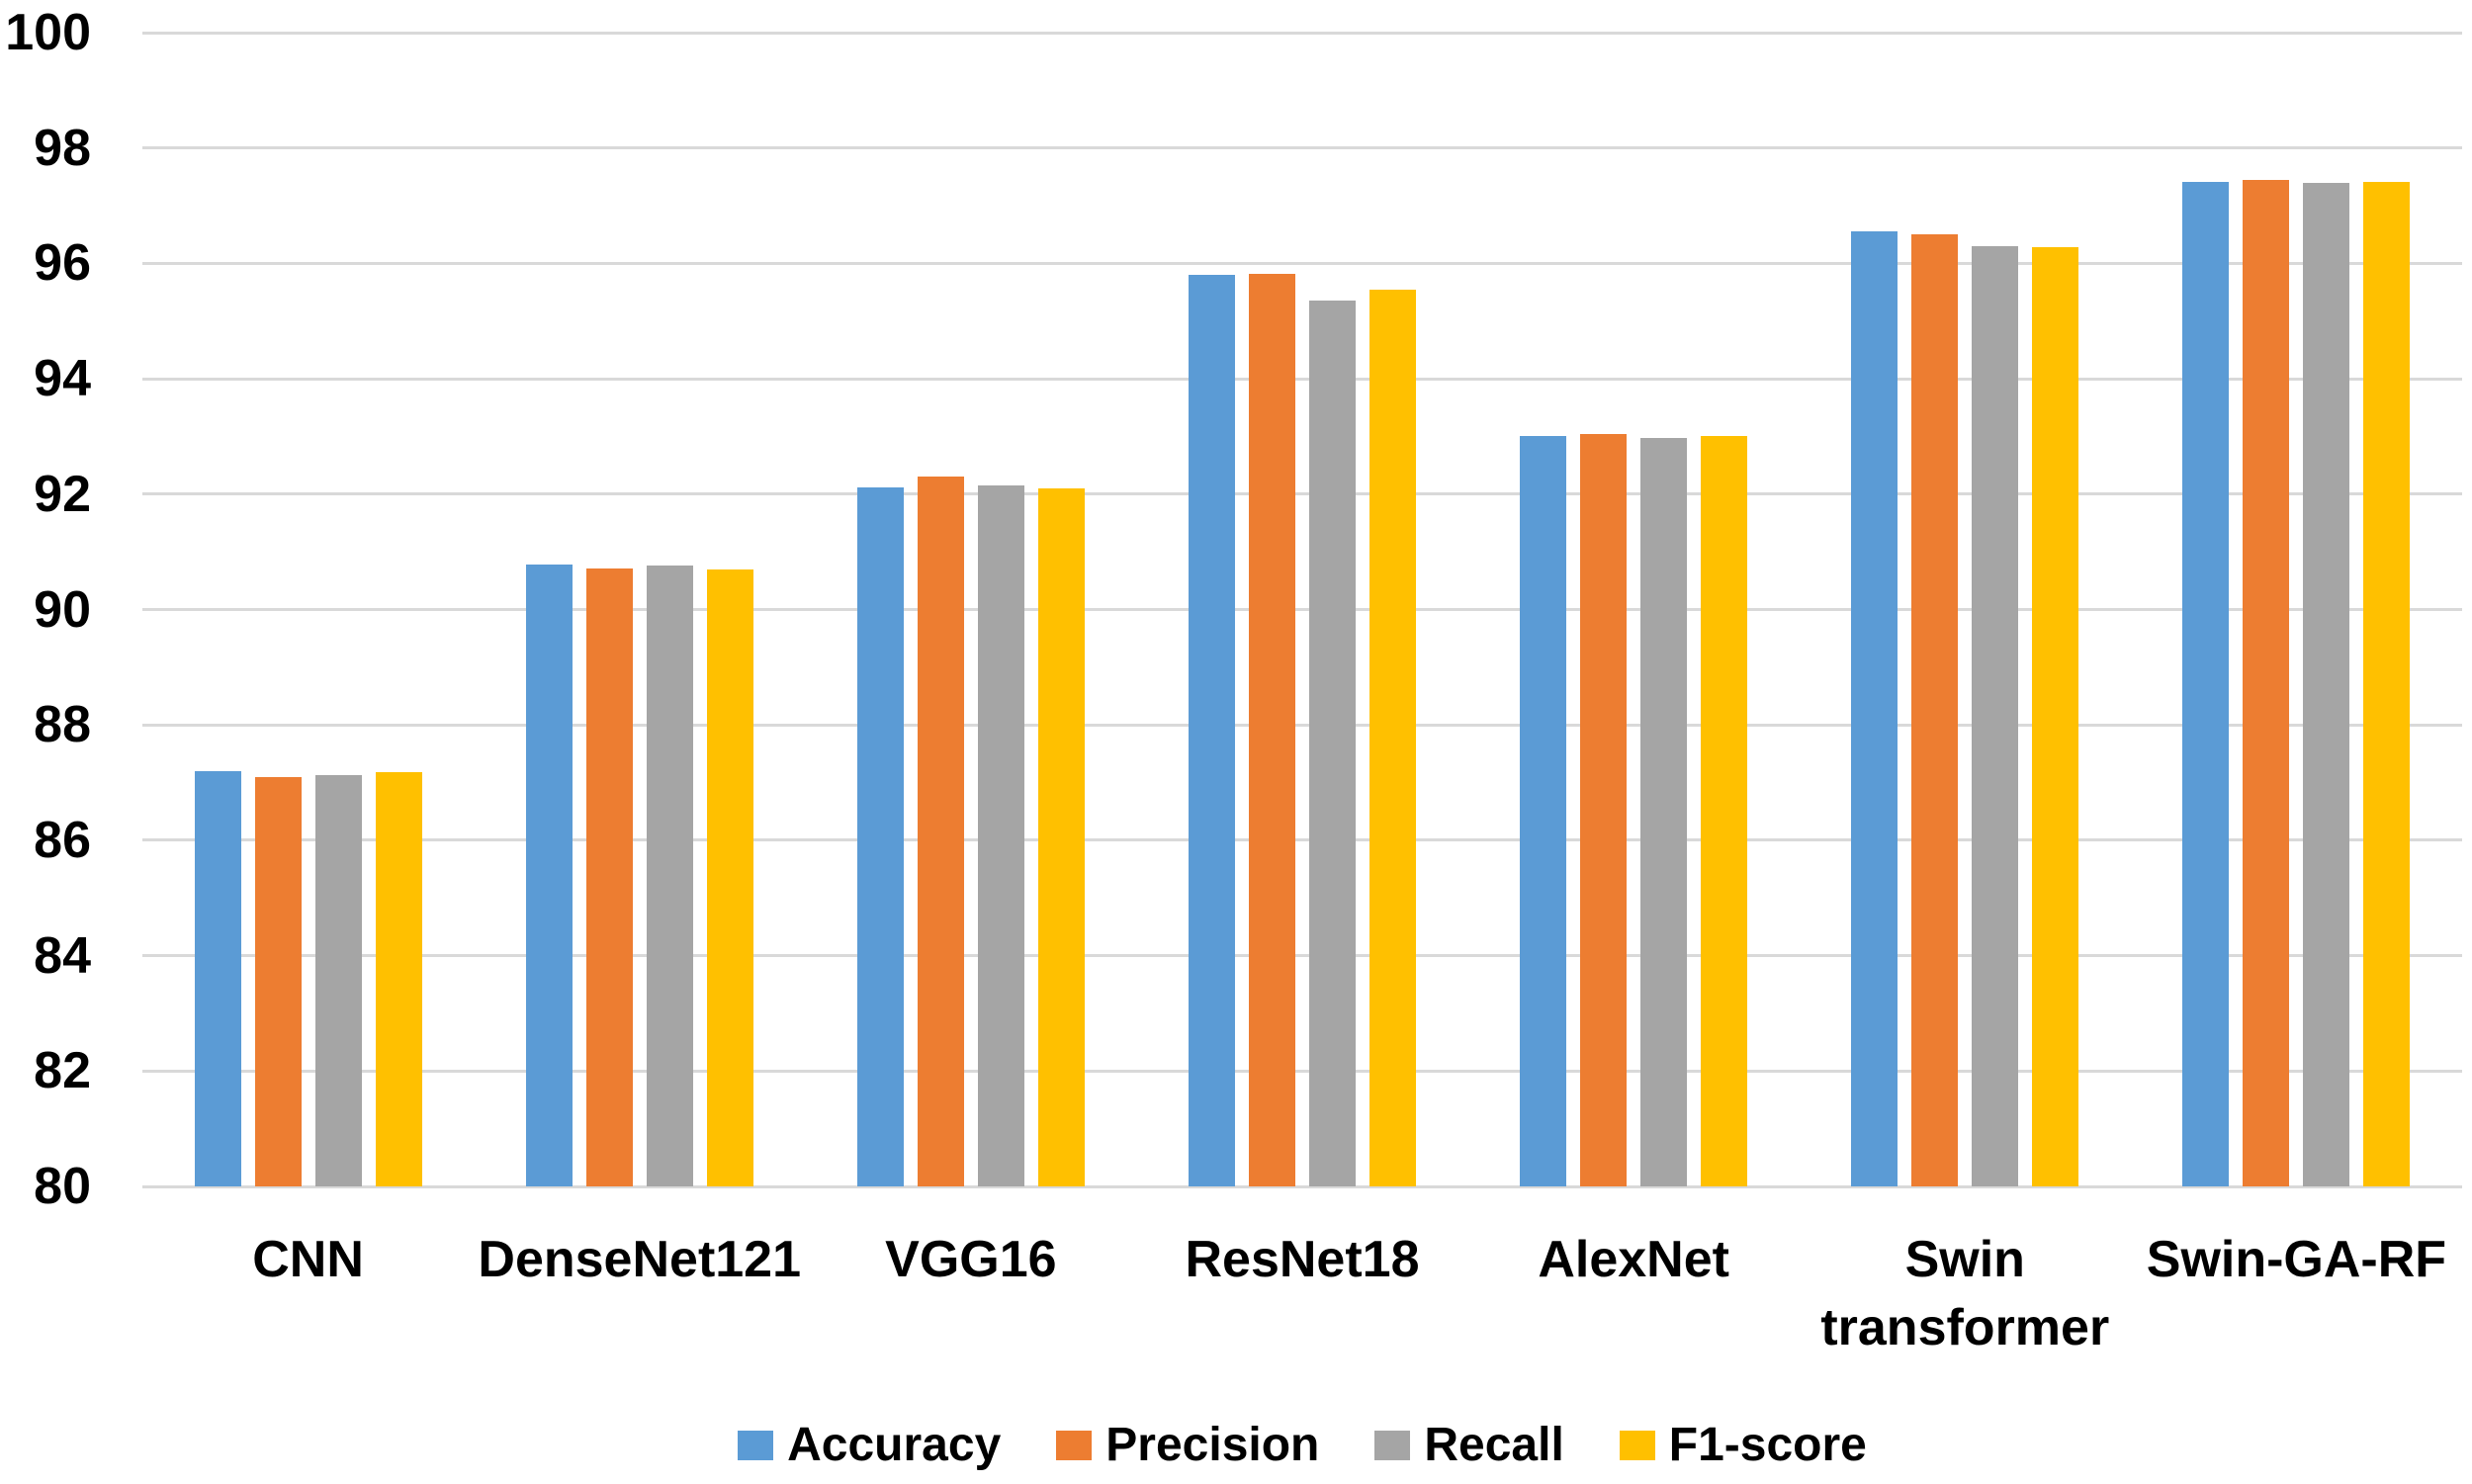  Describe the element at coordinates (338, 980) in the screenshot. I see `bar-recall-cnn` at that location.